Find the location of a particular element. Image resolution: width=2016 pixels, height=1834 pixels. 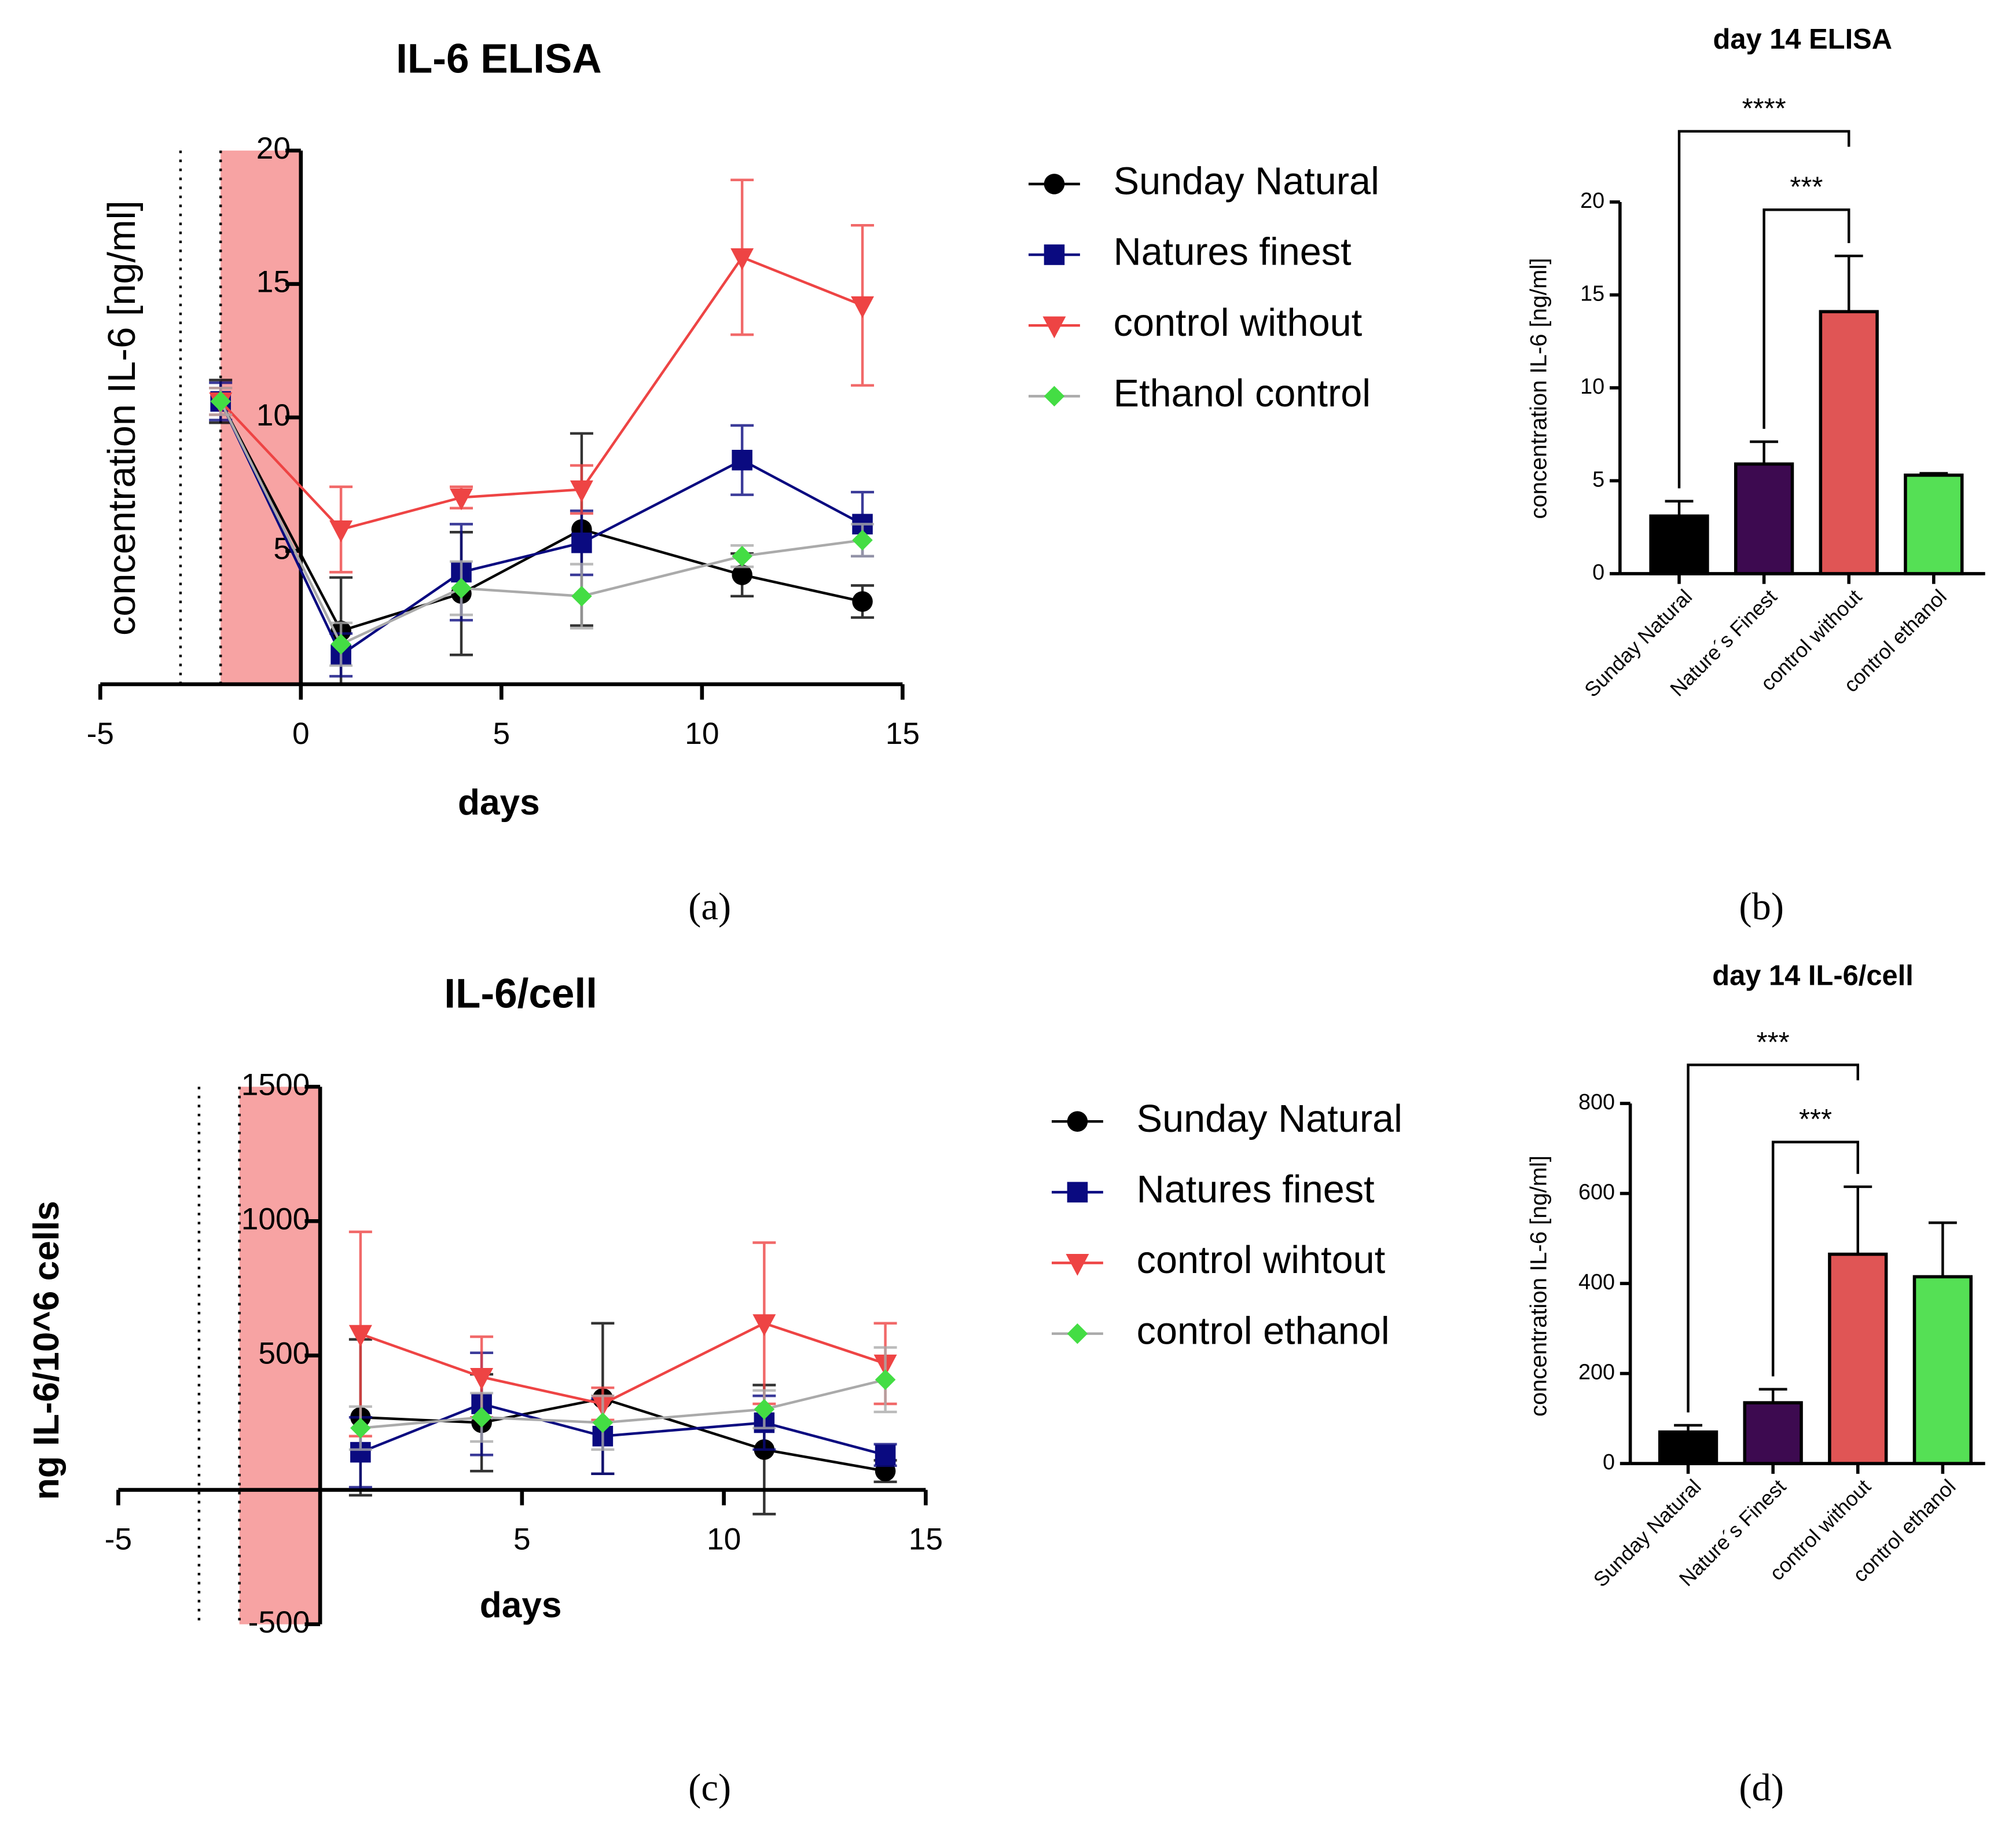

legend-label: control ethanol is located at coordinates (1263, 1331).